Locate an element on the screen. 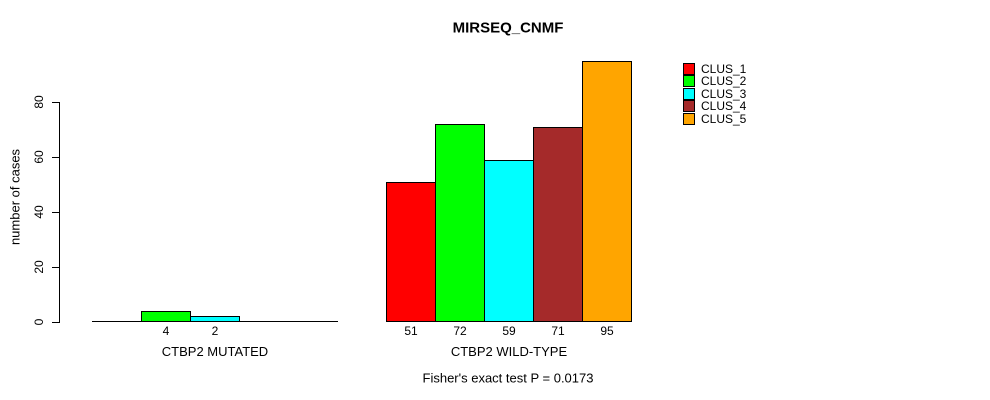 The image size is (990, 400). bar-value-label: 2 is located at coordinates (215, 331).